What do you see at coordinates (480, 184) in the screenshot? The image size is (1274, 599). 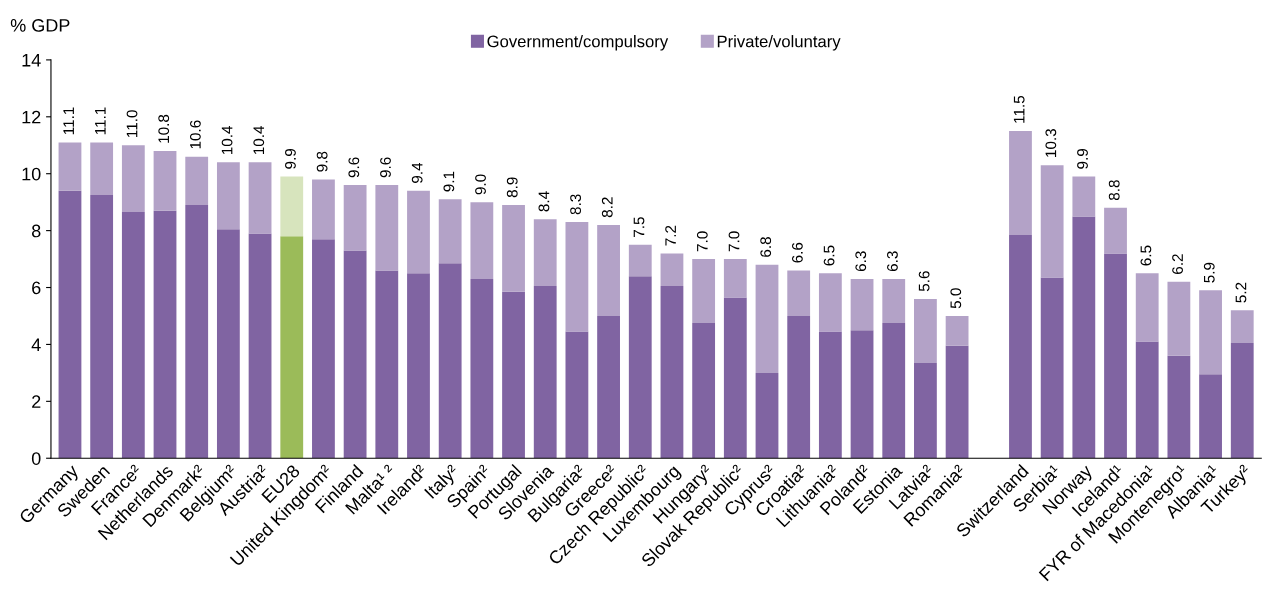 I see `total-label: 9.0` at bounding box center [480, 184].